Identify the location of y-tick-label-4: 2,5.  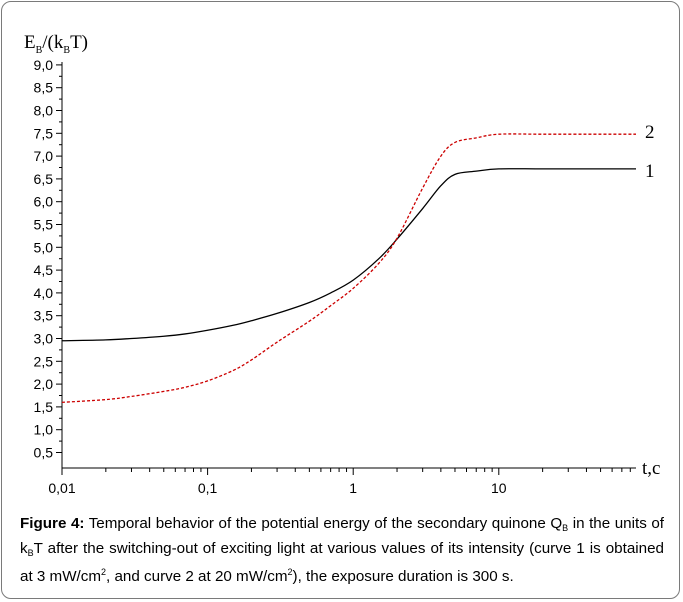
(44, 361).